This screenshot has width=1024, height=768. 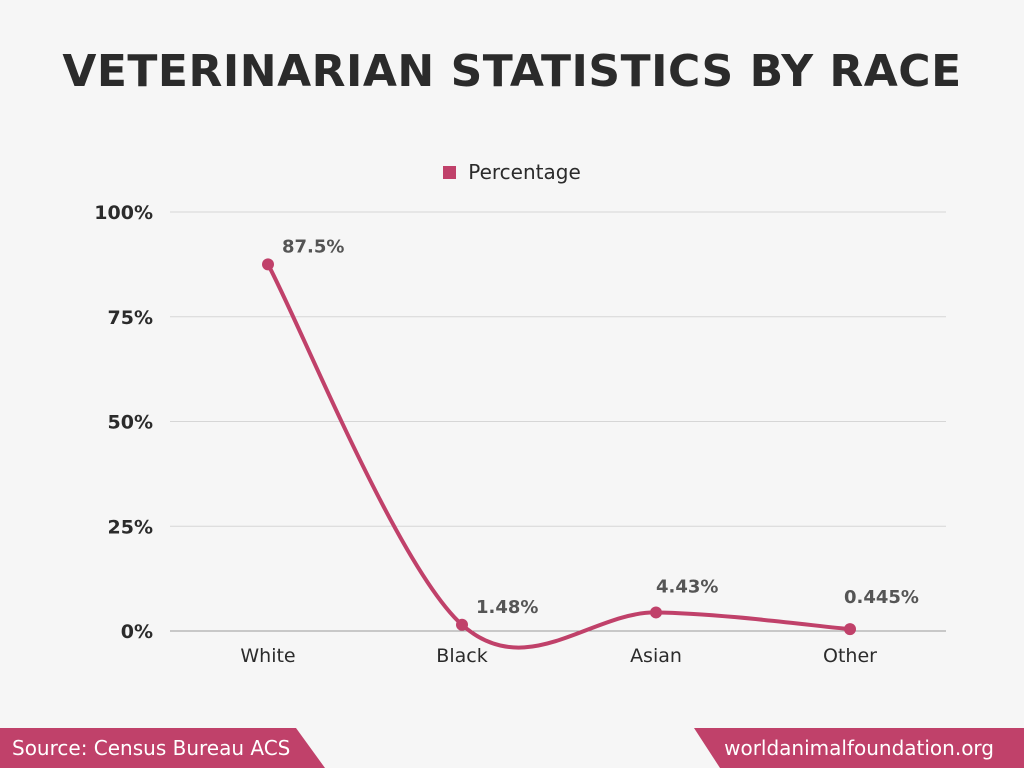 I want to click on source-text: Source: Census Bureau ACS, so click(x=151, y=748).